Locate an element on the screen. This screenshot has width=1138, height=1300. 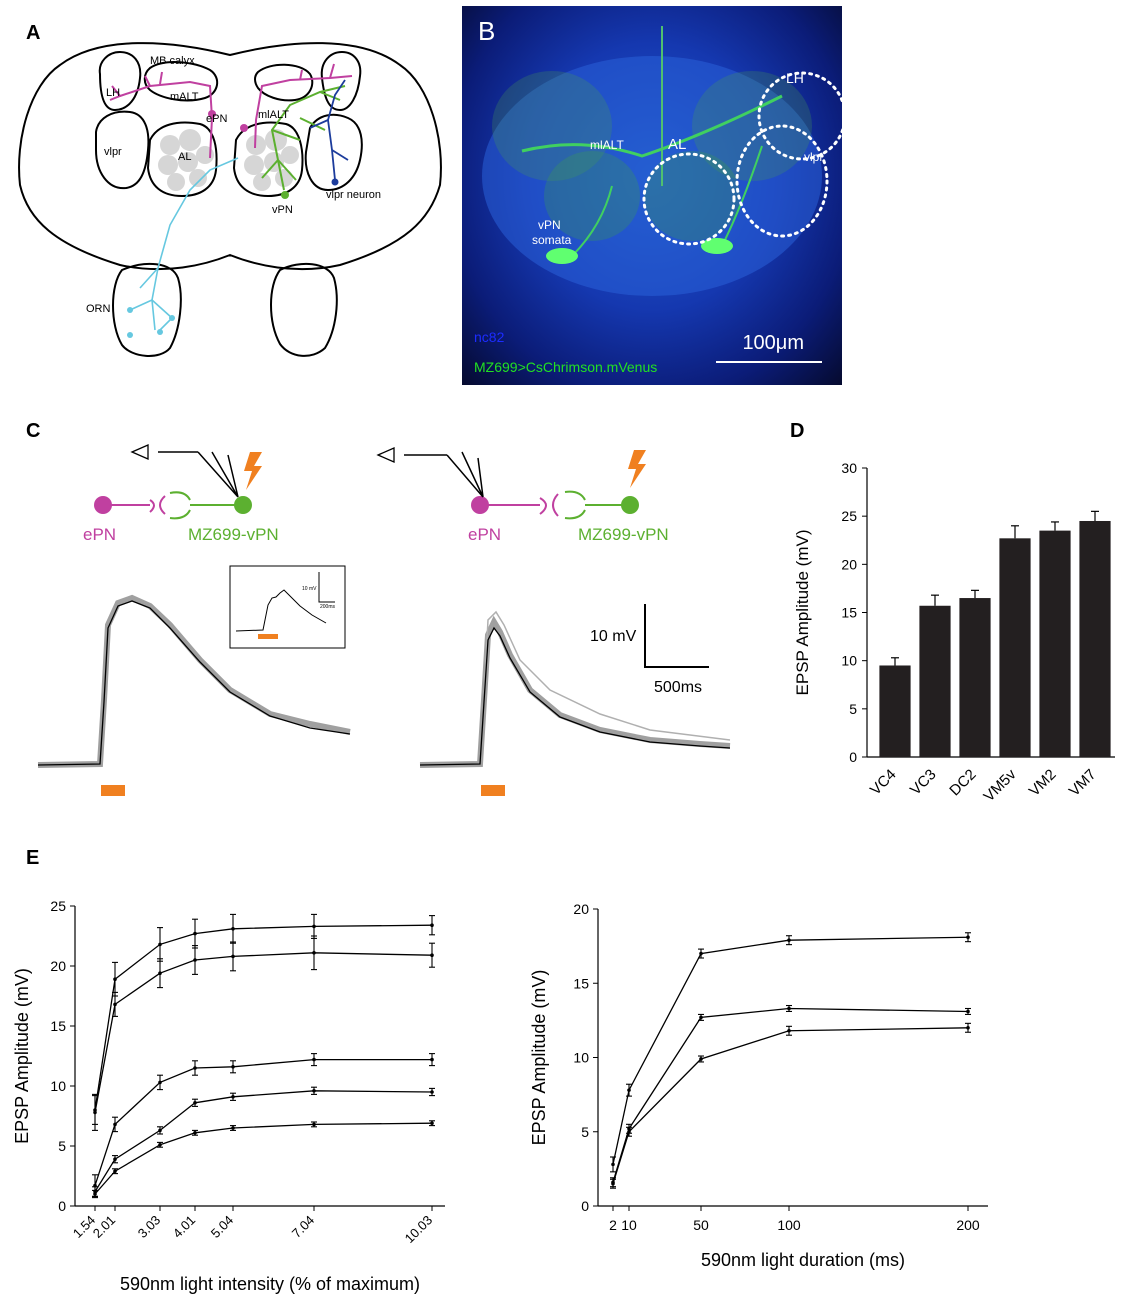
e-y-tick-label: 0 is located at coordinates (62, 1206).